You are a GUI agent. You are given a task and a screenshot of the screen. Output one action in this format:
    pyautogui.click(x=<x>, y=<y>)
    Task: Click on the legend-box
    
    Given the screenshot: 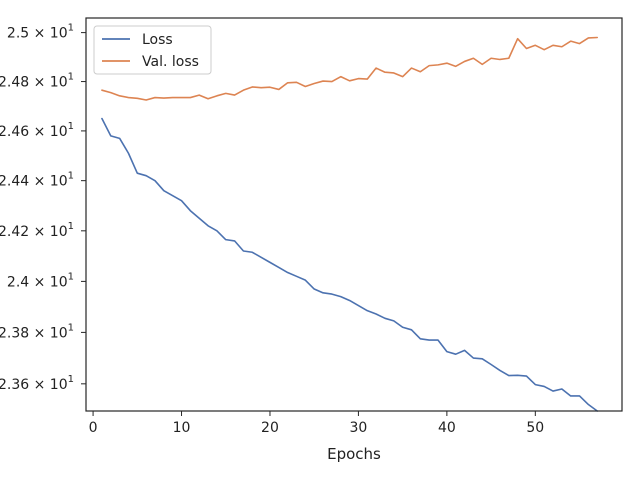 What is the action you would take?
    pyautogui.click(x=152, y=50)
    